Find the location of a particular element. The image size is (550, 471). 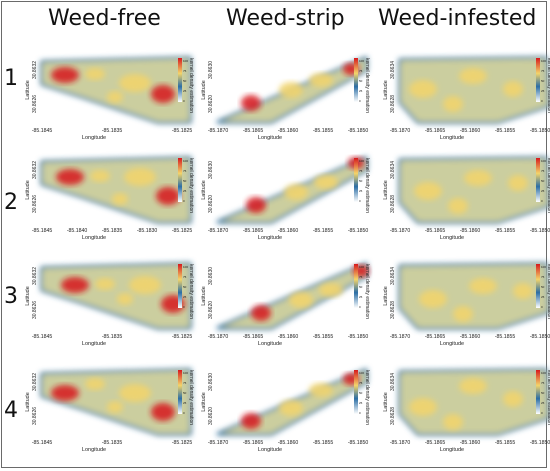

y-tick-label: 30.8620 is located at coordinates (211, 104).